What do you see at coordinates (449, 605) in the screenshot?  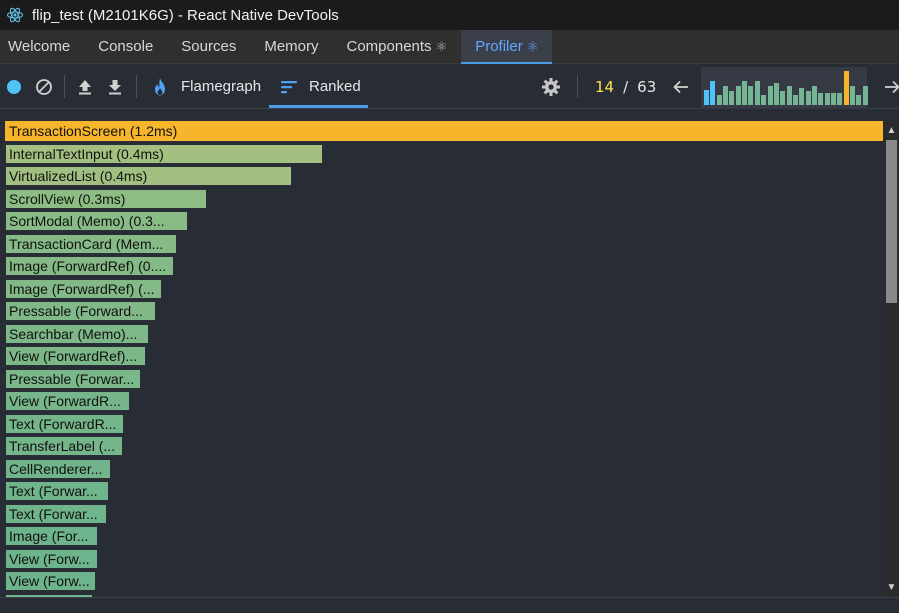 I see `bottom-strip` at bounding box center [449, 605].